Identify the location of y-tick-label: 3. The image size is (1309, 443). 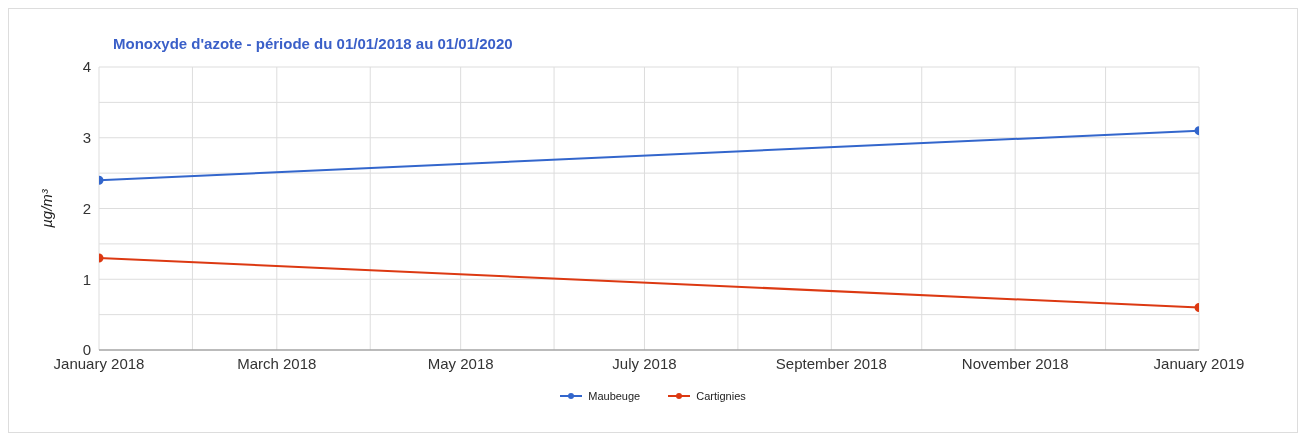
(86, 138).